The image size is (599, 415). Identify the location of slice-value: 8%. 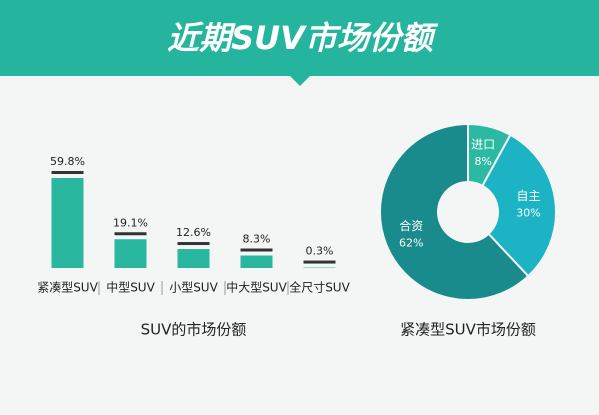
(482, 161).